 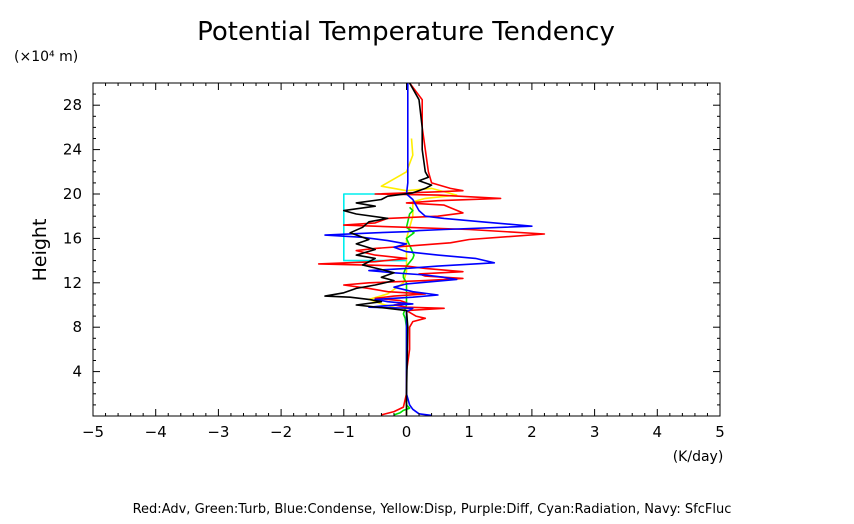 I want to click on x-tick-label: −4, so click(x=156, y=432).